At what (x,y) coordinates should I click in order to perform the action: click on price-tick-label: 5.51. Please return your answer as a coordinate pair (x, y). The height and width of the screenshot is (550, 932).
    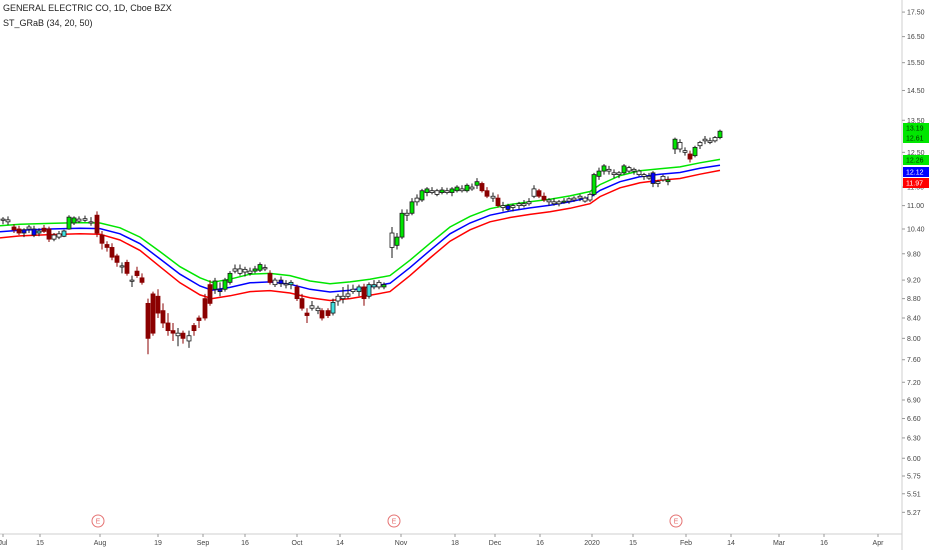
    Looking at the image, I should click on (914, 494).